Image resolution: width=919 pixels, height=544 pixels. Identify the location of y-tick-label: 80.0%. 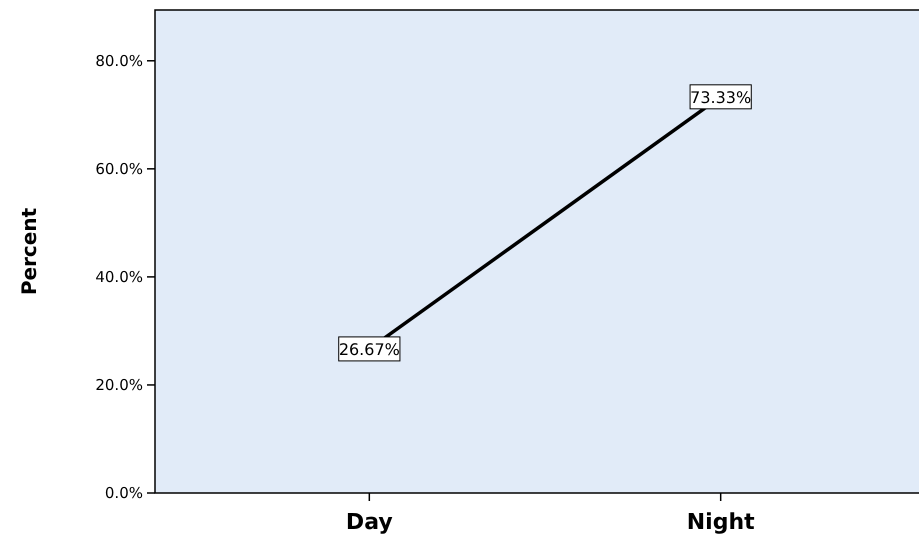
(119, 61).